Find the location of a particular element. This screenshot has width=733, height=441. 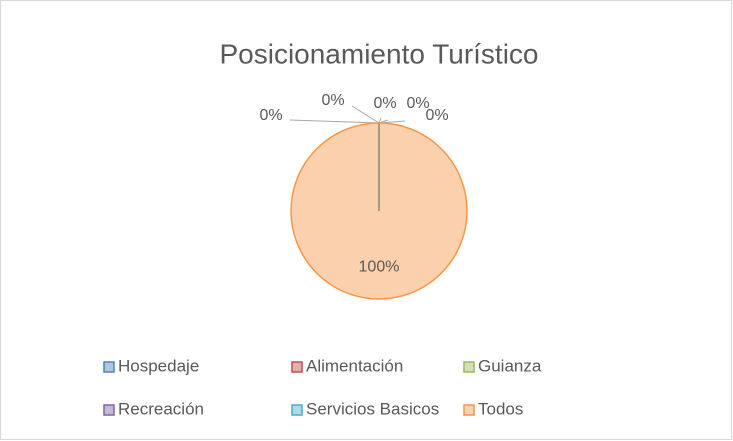

legend-label: Todos is located at coordinates (500, 408).